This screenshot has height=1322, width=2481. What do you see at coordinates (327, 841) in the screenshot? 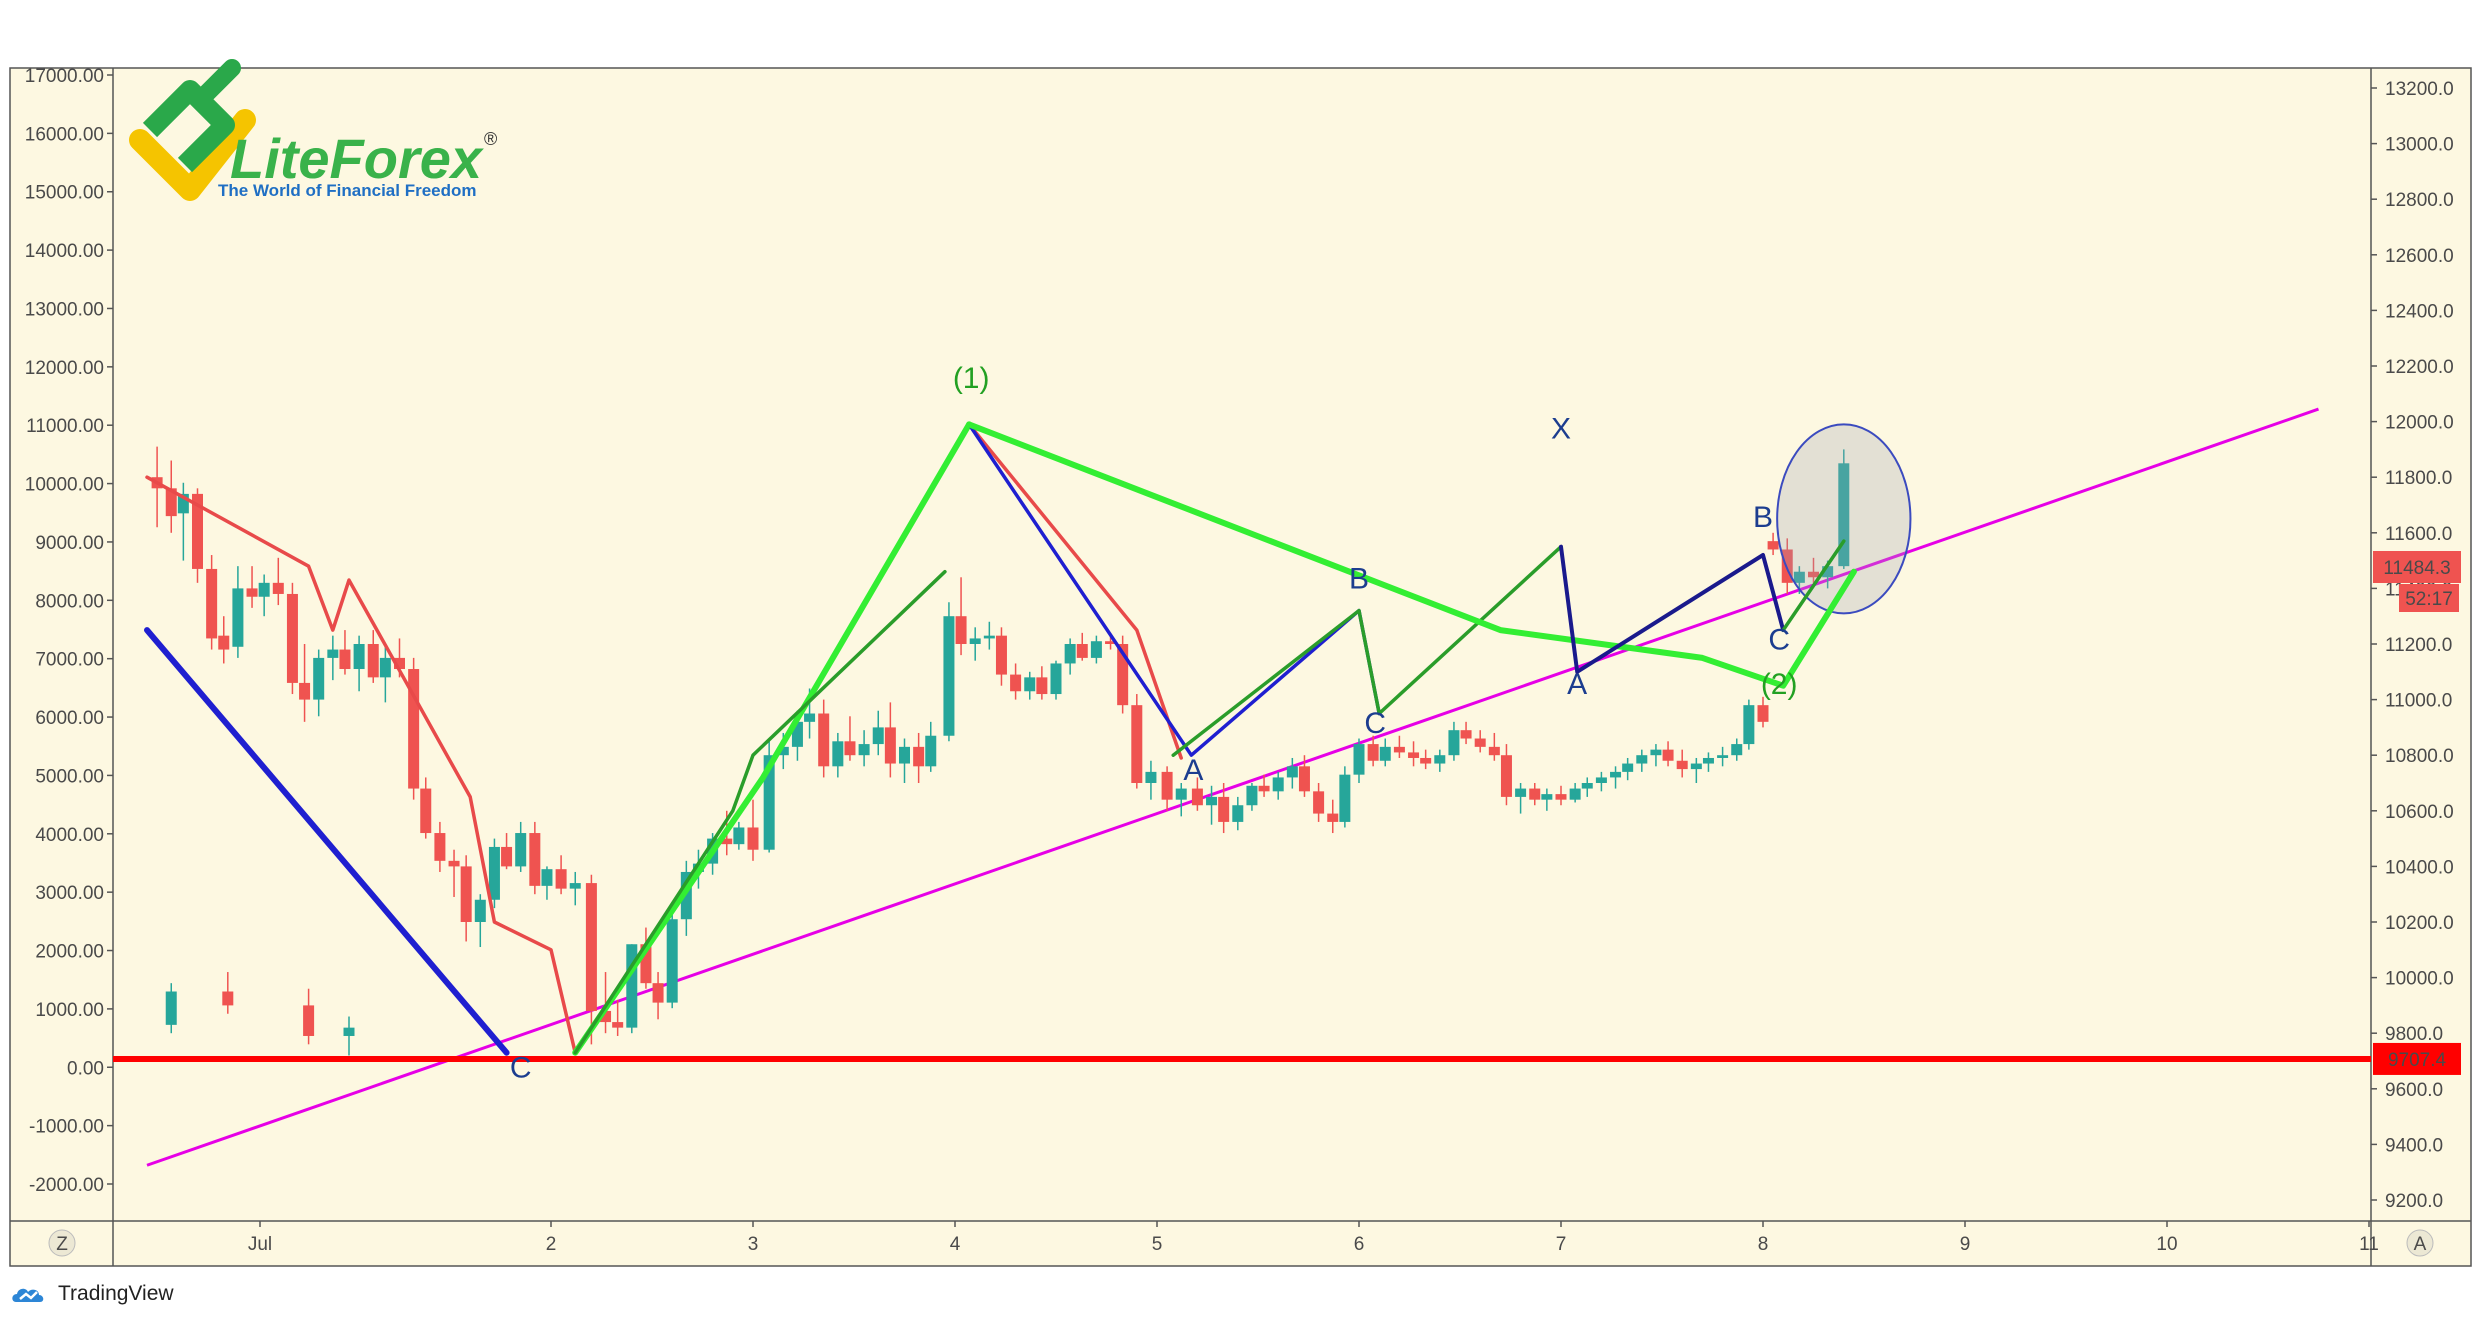
I see `wave-path-blue-decline` at bounding box center [327, 841].